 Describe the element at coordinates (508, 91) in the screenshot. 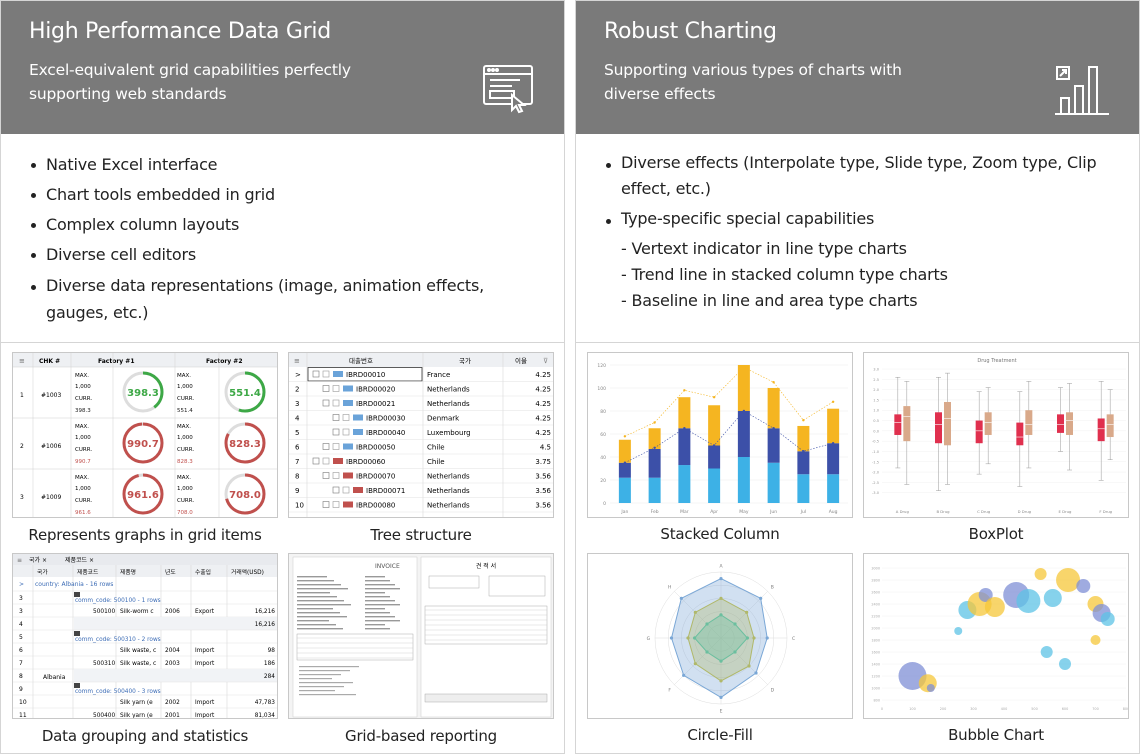

I see `web-grid-icon` at that location.